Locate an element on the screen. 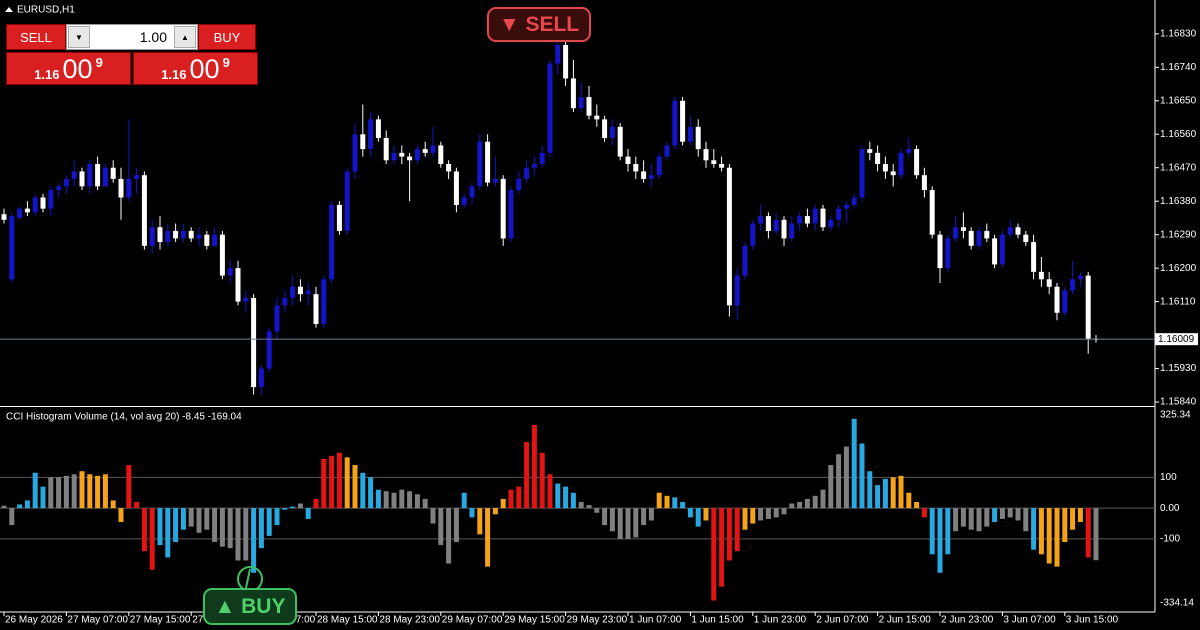 Image resolution: width=1200 pixels, height=630 pixels. y-tick-label: 1.16650 is located at coordinates (1178, 100).